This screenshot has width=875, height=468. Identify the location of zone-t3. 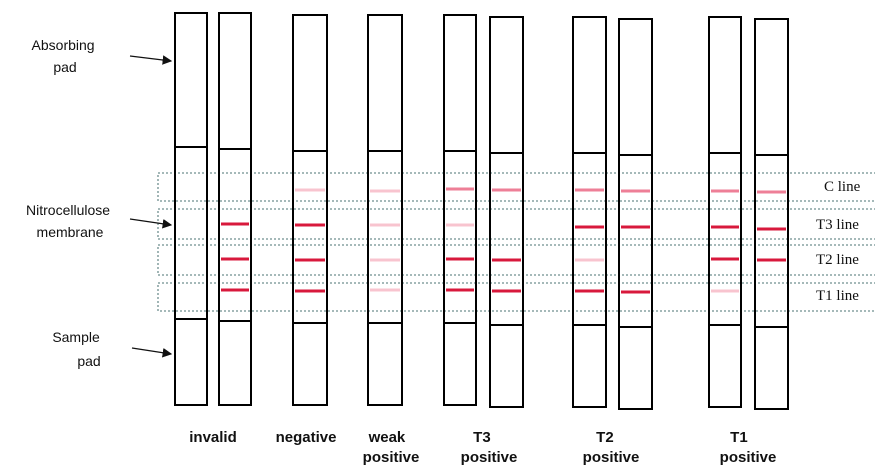
(516, 224).